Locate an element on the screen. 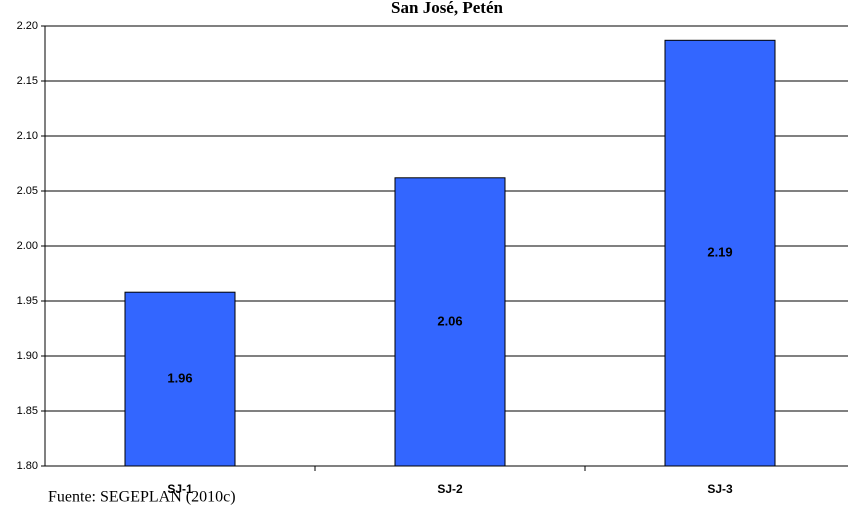  value-label: 1.96 is located at coordinates (179, 378).